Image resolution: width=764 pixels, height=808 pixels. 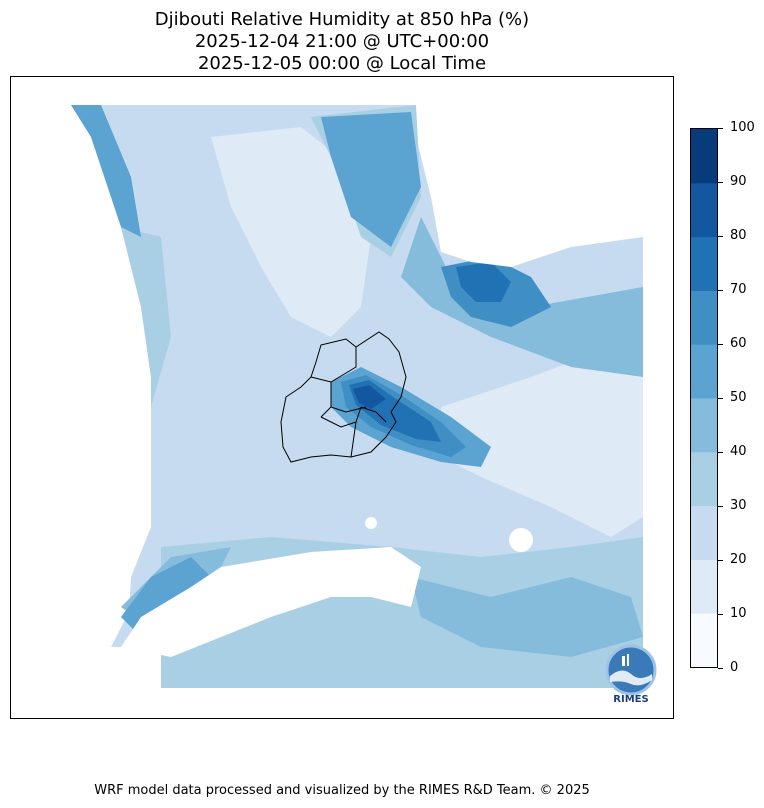 What do you see at coordinates (738, 289) in the screenshot?
I see `colorbar-tick-label: 70` at bounding box center [738, 289].